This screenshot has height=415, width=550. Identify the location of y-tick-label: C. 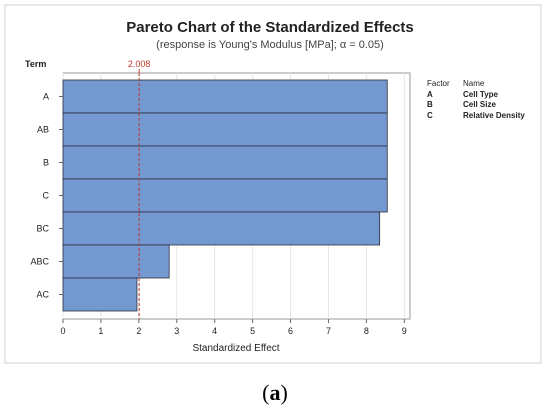
(46, 196).